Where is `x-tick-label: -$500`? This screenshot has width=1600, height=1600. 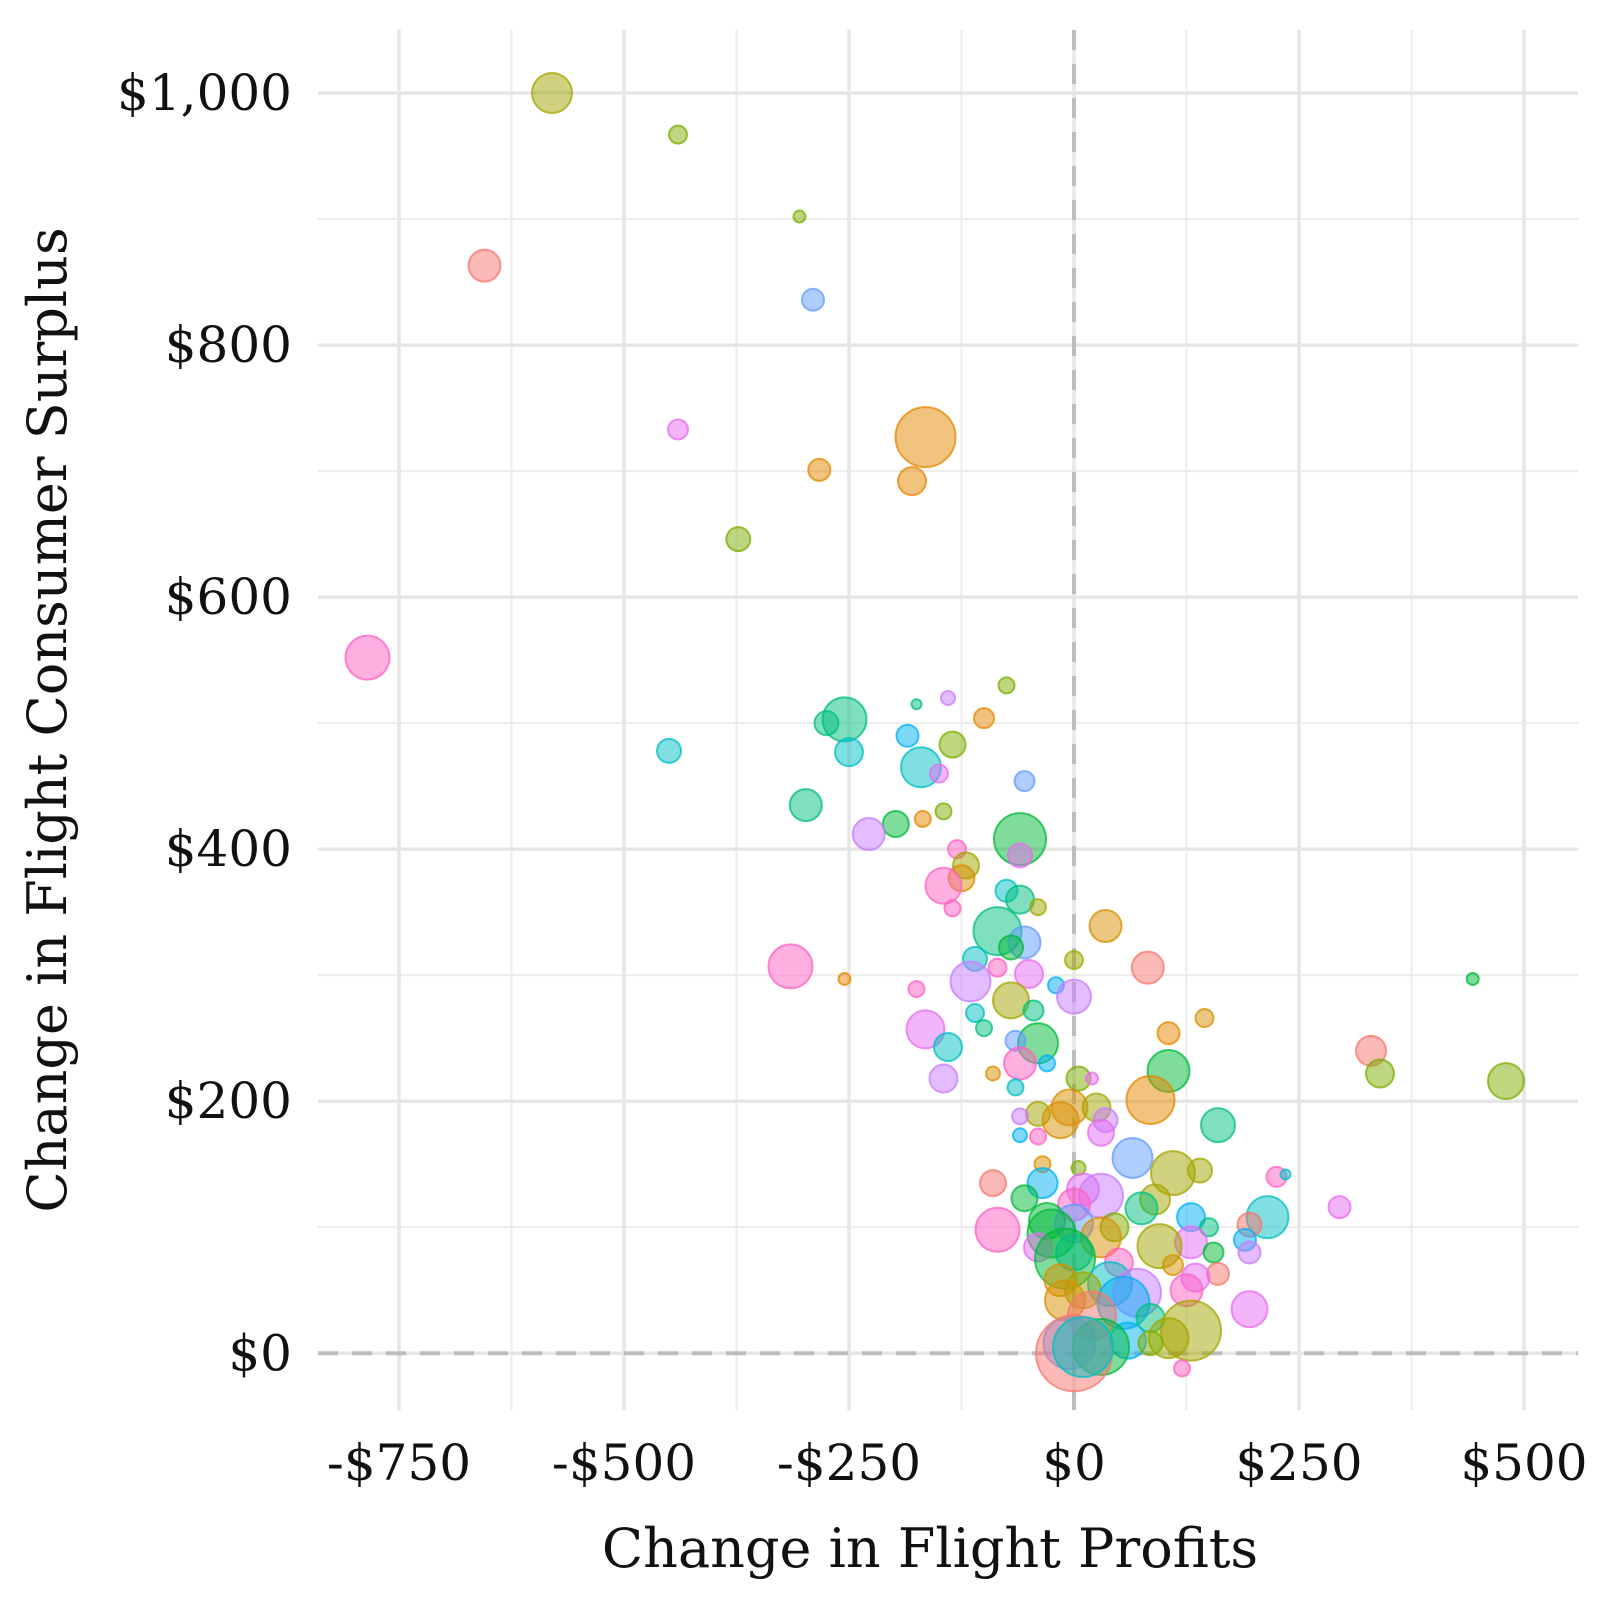 x-tick-label: -$500 is located at coordinates (624, 1463).